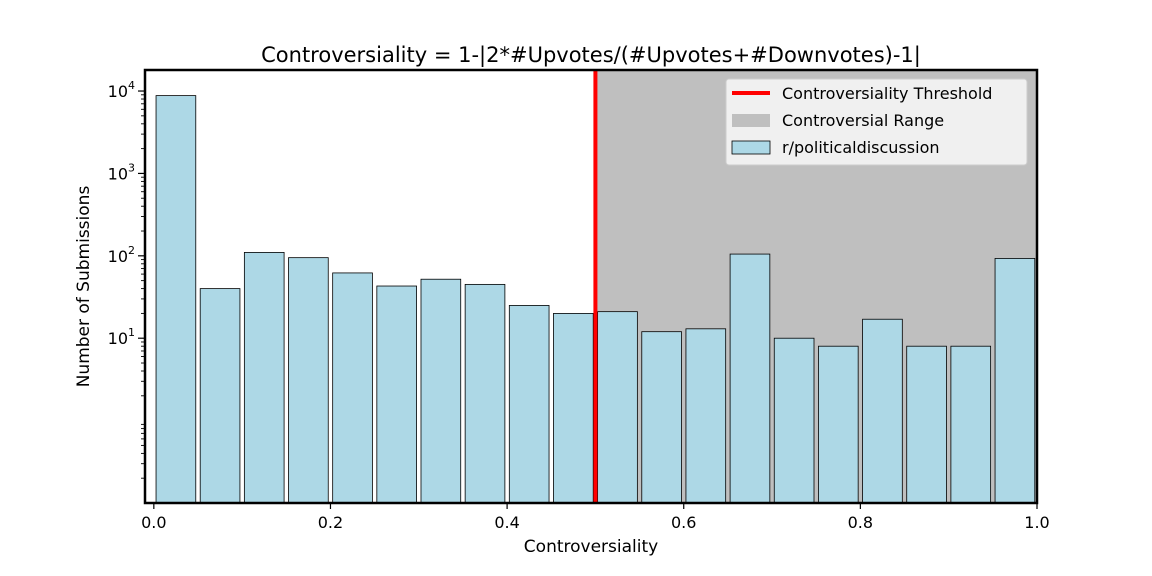 This screenshot has width=1152, height=576. I want to click on legend-swatch-bars, so click(751, 147).